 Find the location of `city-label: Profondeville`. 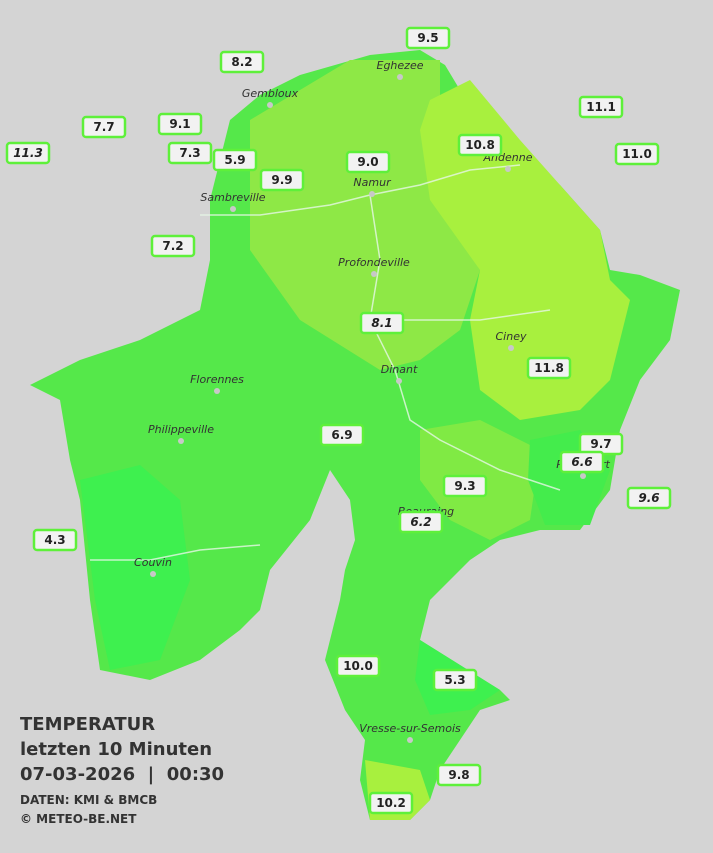

city-label: Profondeville is located at coordinates (374, 262).